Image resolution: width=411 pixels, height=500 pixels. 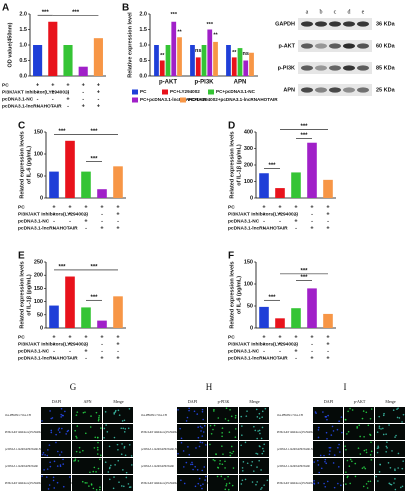 What do you see at coordinates (287, 46) in the screenshot?
I see `blot-row-label: p-AKT` at bounding box center [287, 46].